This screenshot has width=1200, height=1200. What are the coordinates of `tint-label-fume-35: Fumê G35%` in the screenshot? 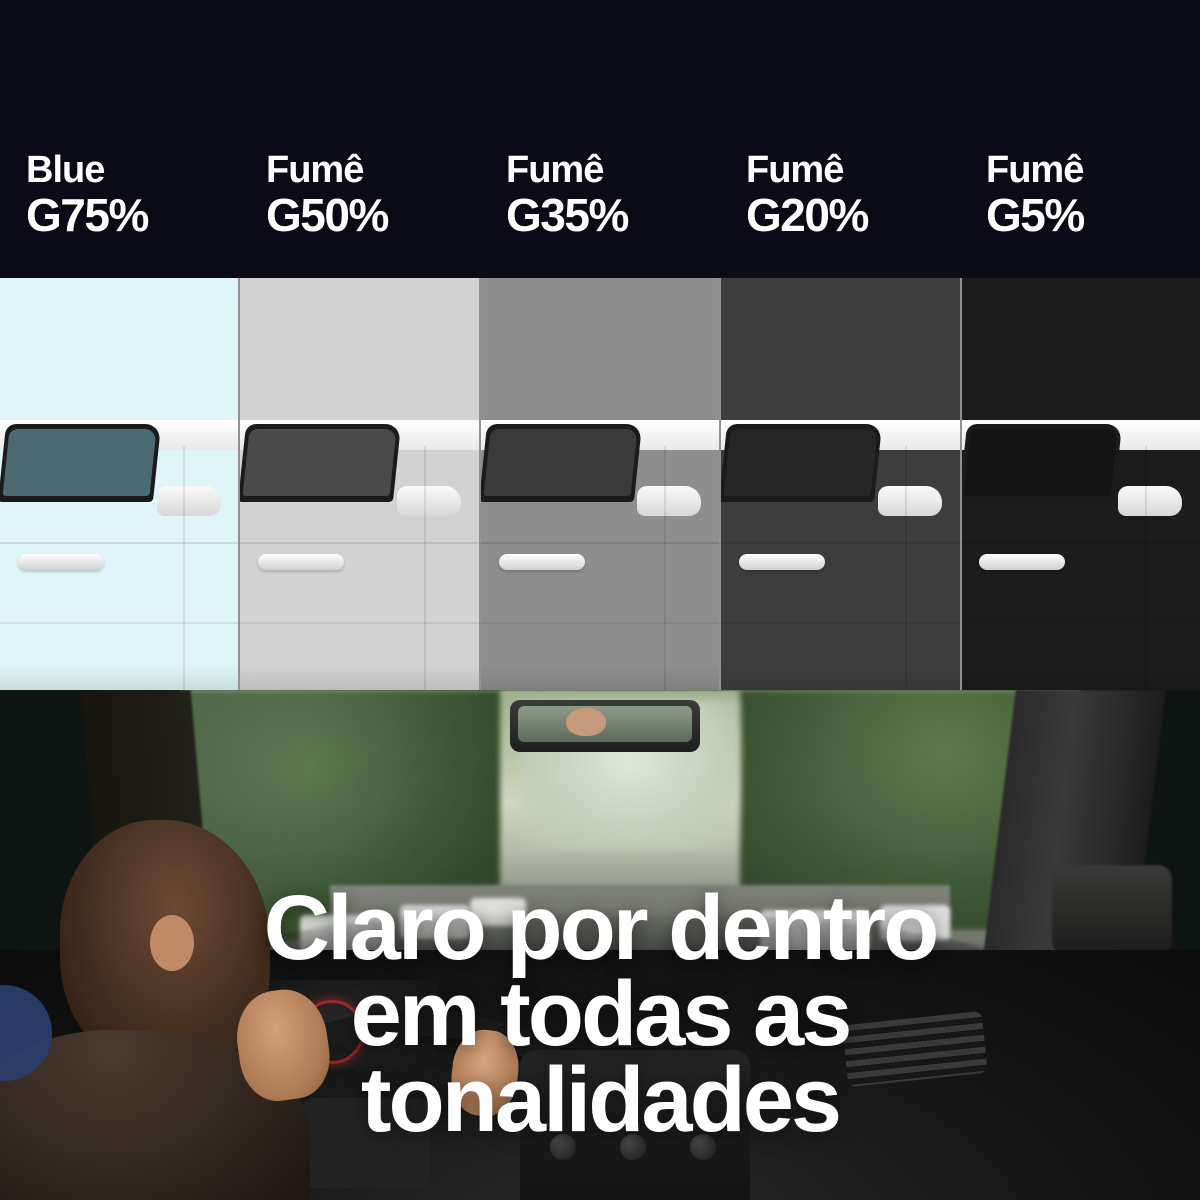 It's located at (600, 214).